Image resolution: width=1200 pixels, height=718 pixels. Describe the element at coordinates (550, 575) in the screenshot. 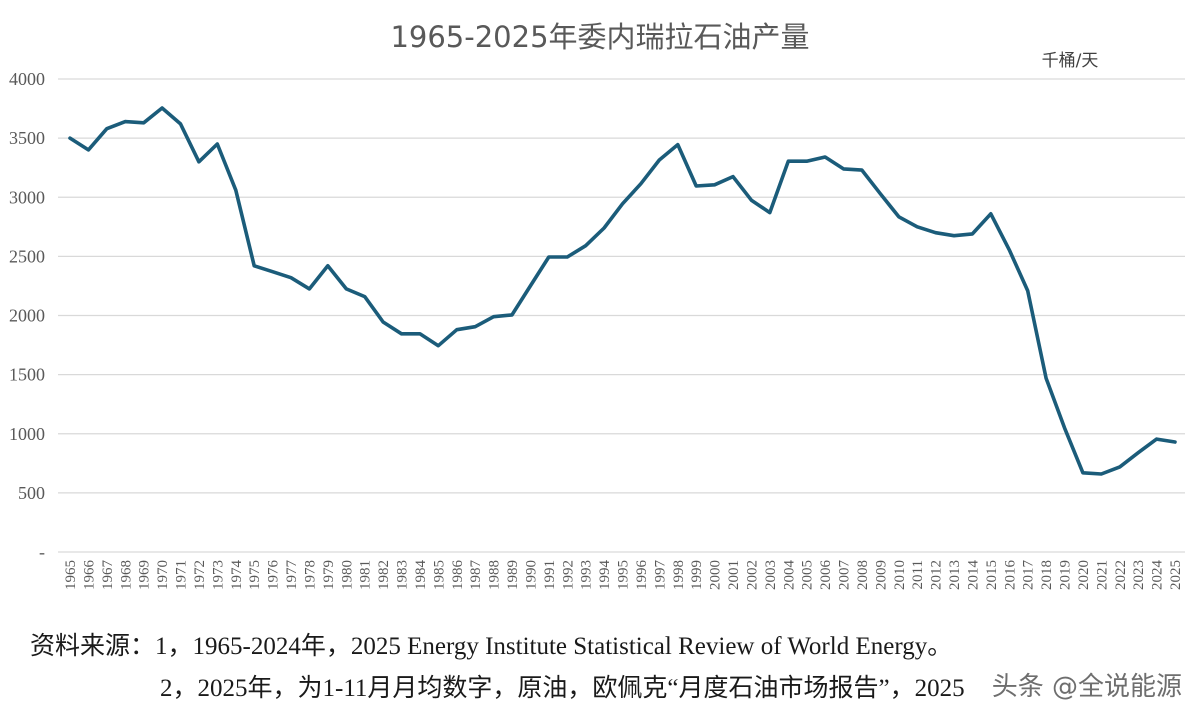

I see `x-tick-label: 1991` at that location.